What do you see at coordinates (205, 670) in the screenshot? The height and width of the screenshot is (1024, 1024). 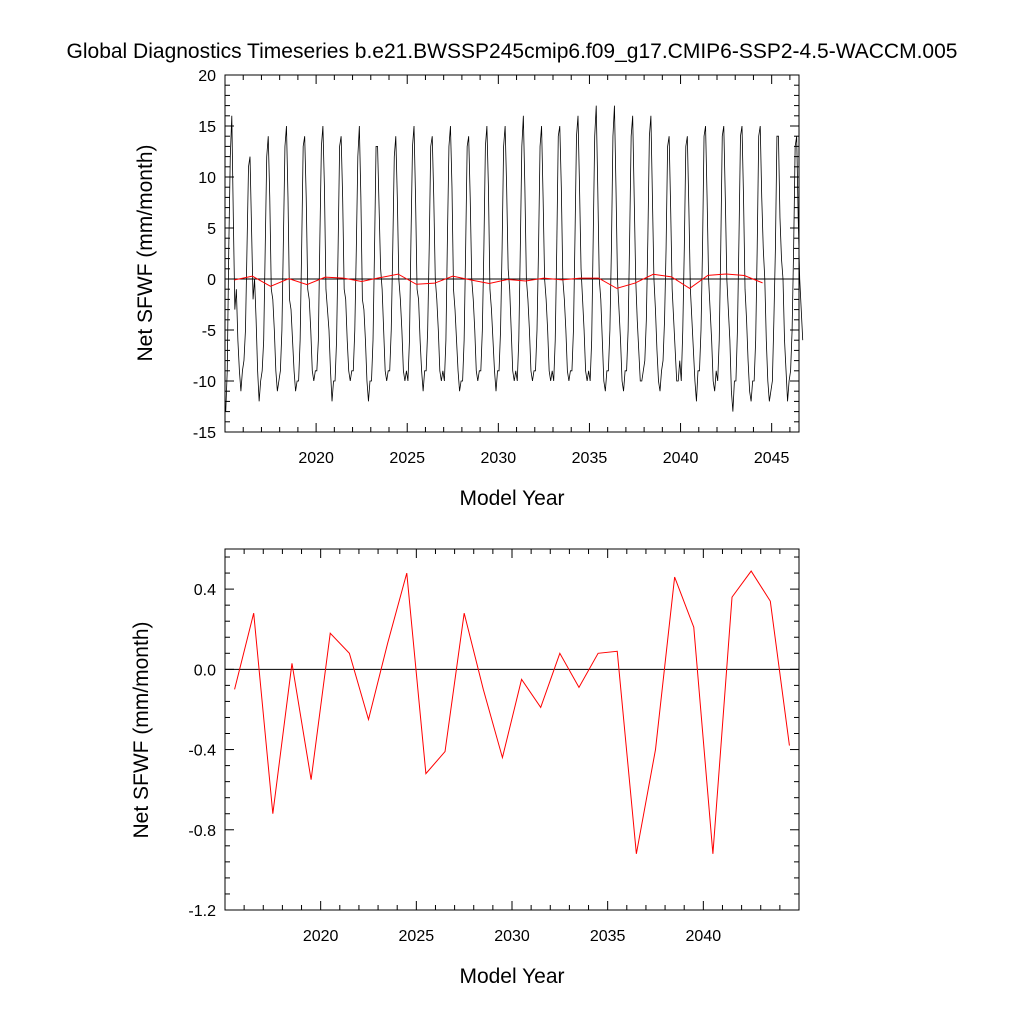 I see `y-tick-label: 0.0` at bounding box center [205, 670].